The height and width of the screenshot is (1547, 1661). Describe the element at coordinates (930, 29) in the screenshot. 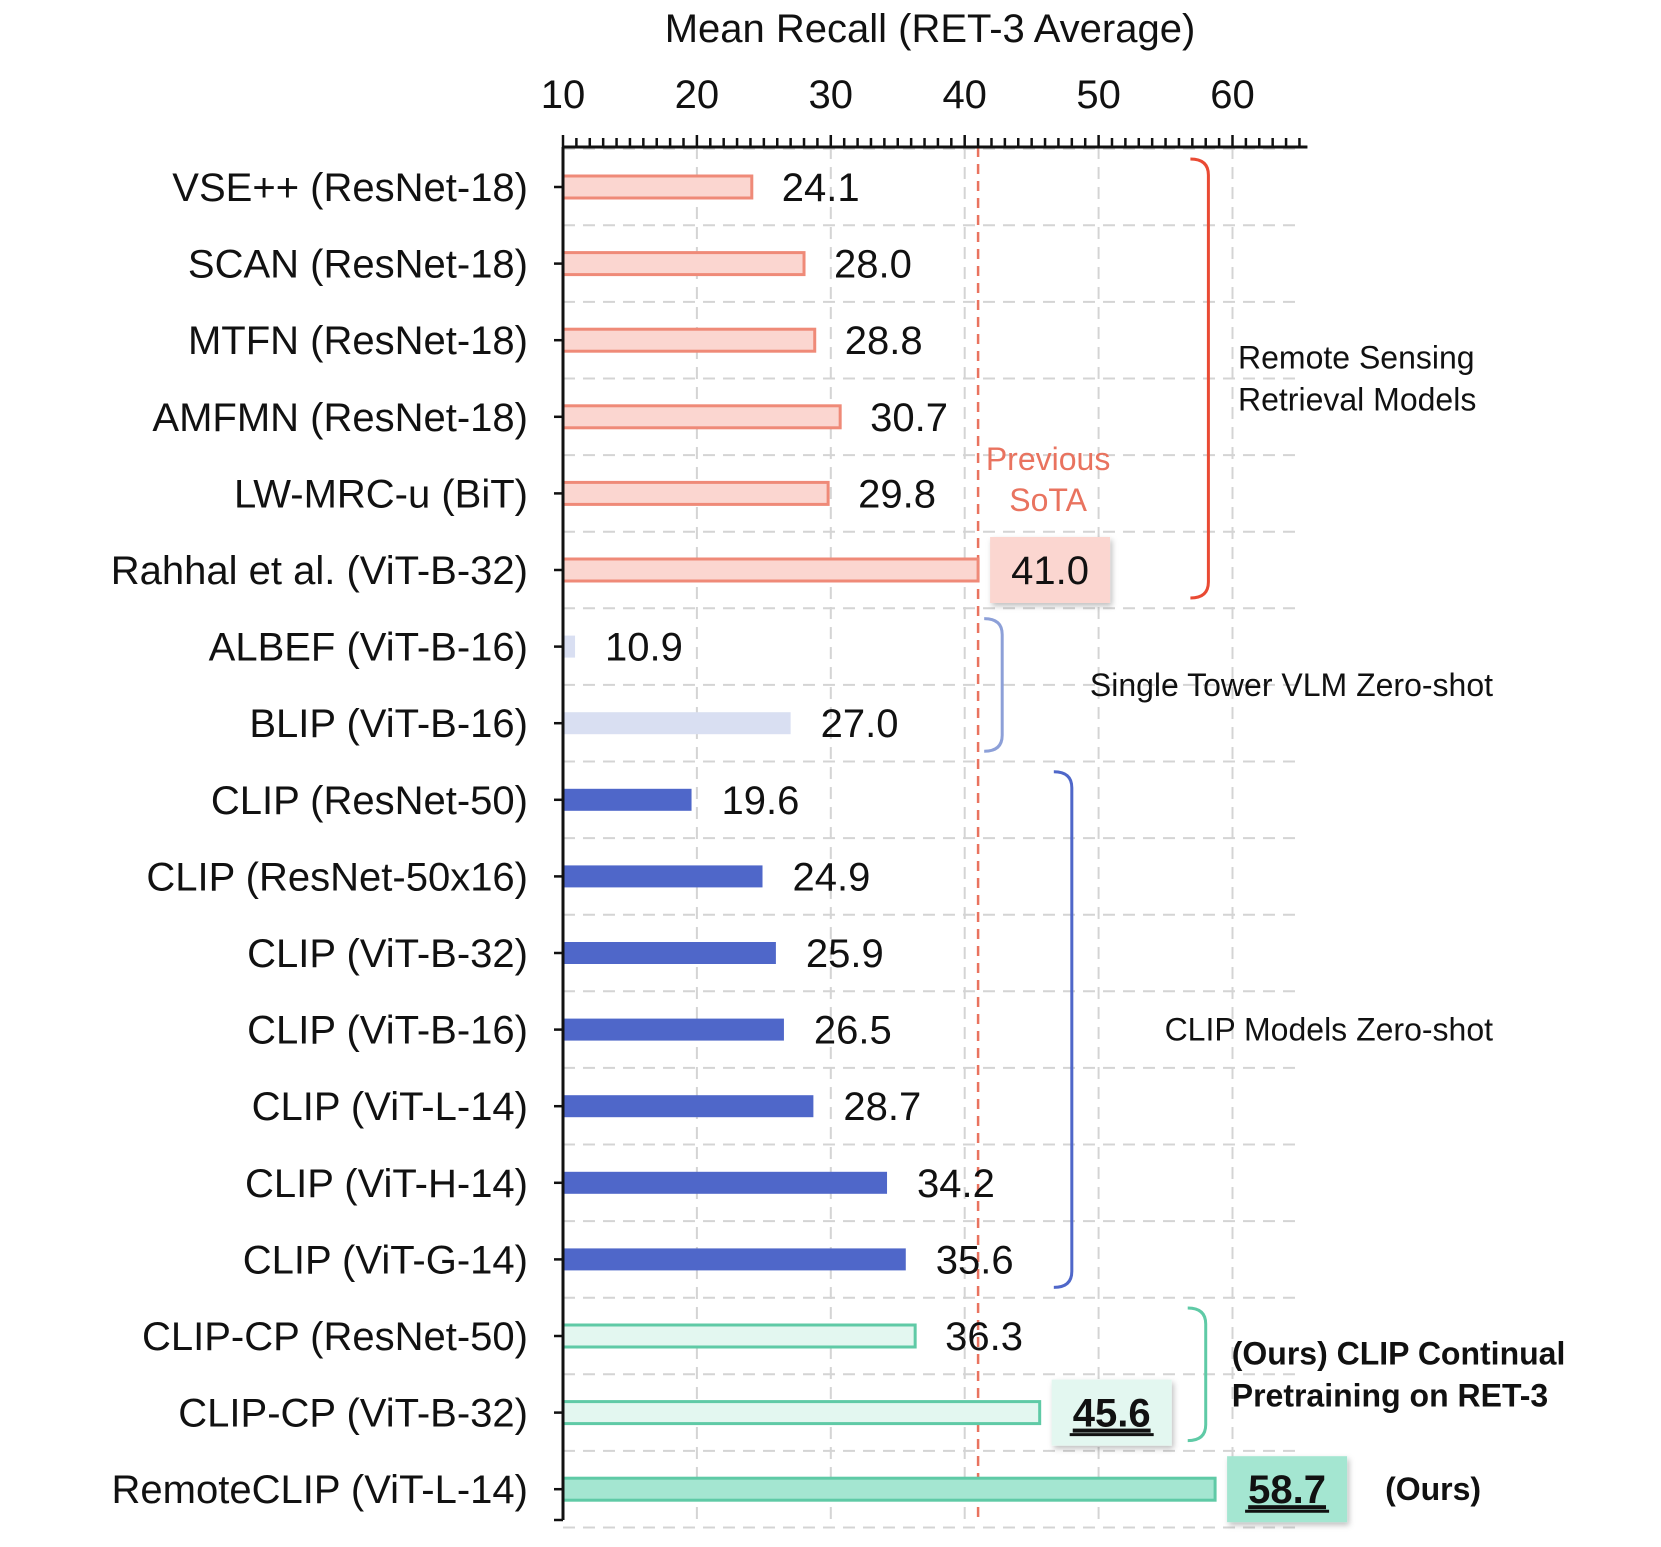

I see `chart-title: Mean Recall (RET-3 Average)` at that location.